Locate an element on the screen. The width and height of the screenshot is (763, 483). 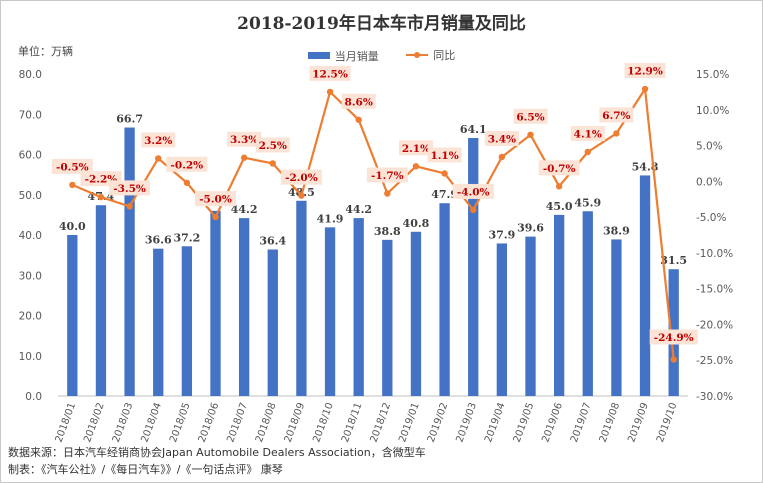
line-value-label: 6.5% is located at coordinates (530, 117).